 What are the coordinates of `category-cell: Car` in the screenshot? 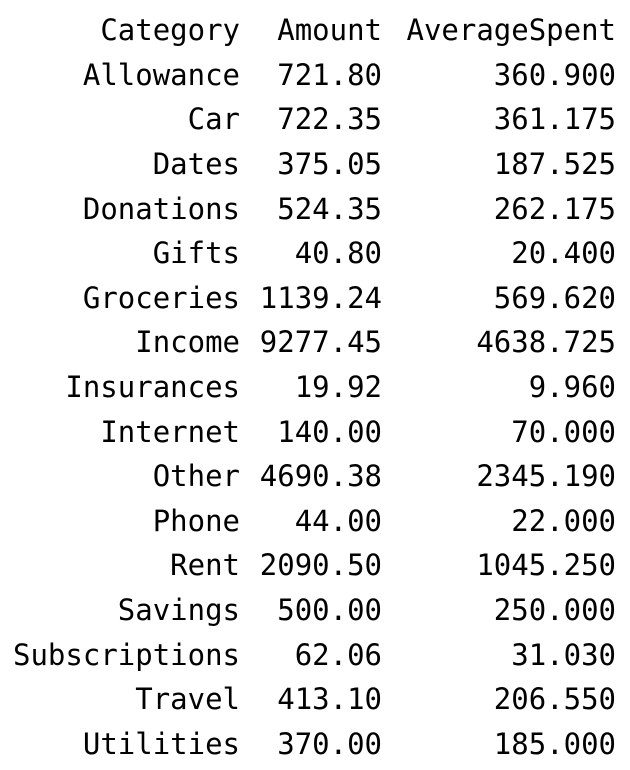 It's located at (213, 119).